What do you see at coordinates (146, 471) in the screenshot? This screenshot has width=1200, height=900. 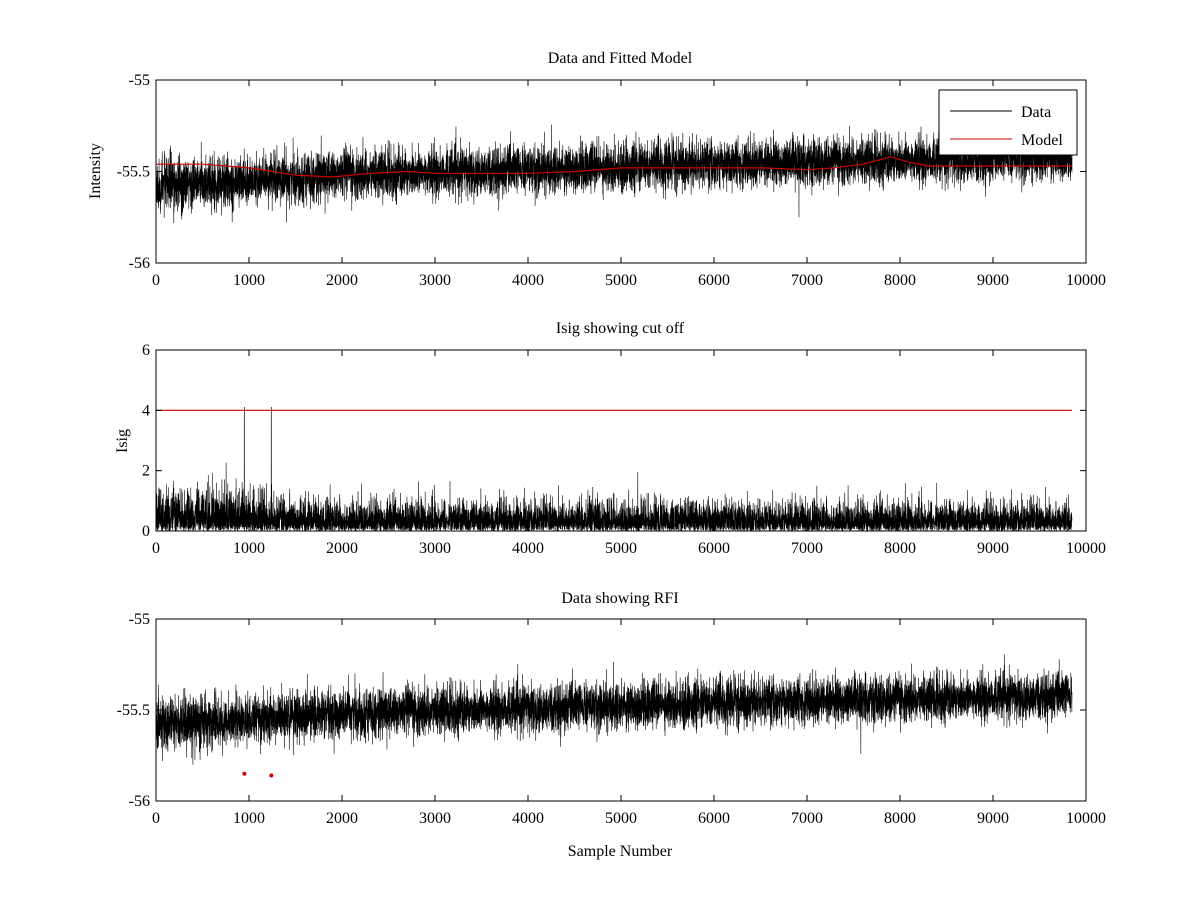 I see `y-tick-label: 2` at bounding box center [146, 471].